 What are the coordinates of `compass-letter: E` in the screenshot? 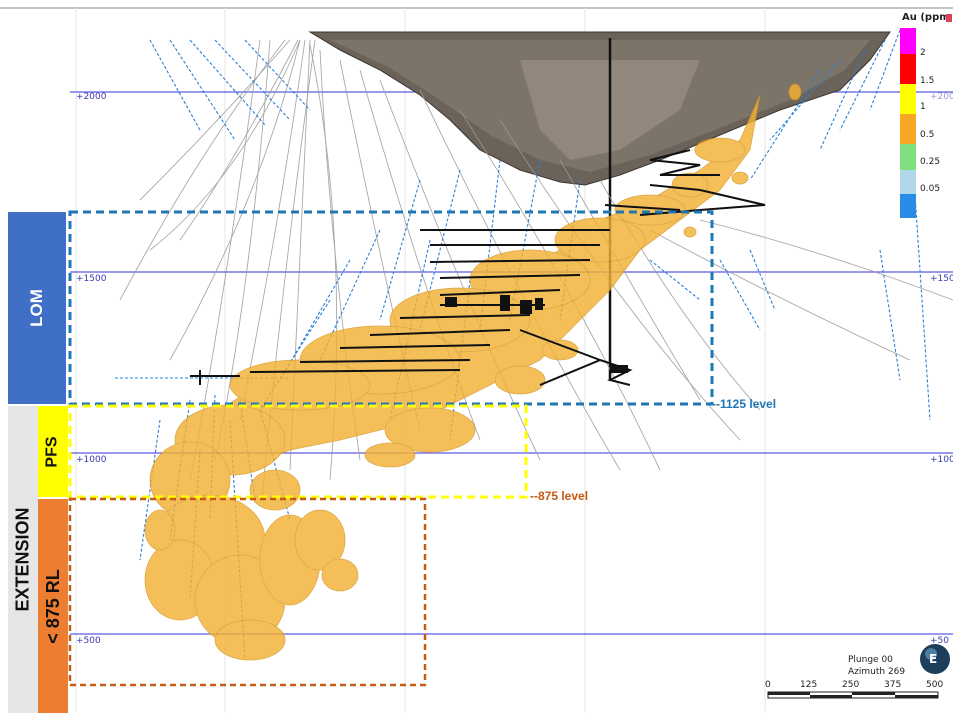 It's located at (933, 659).